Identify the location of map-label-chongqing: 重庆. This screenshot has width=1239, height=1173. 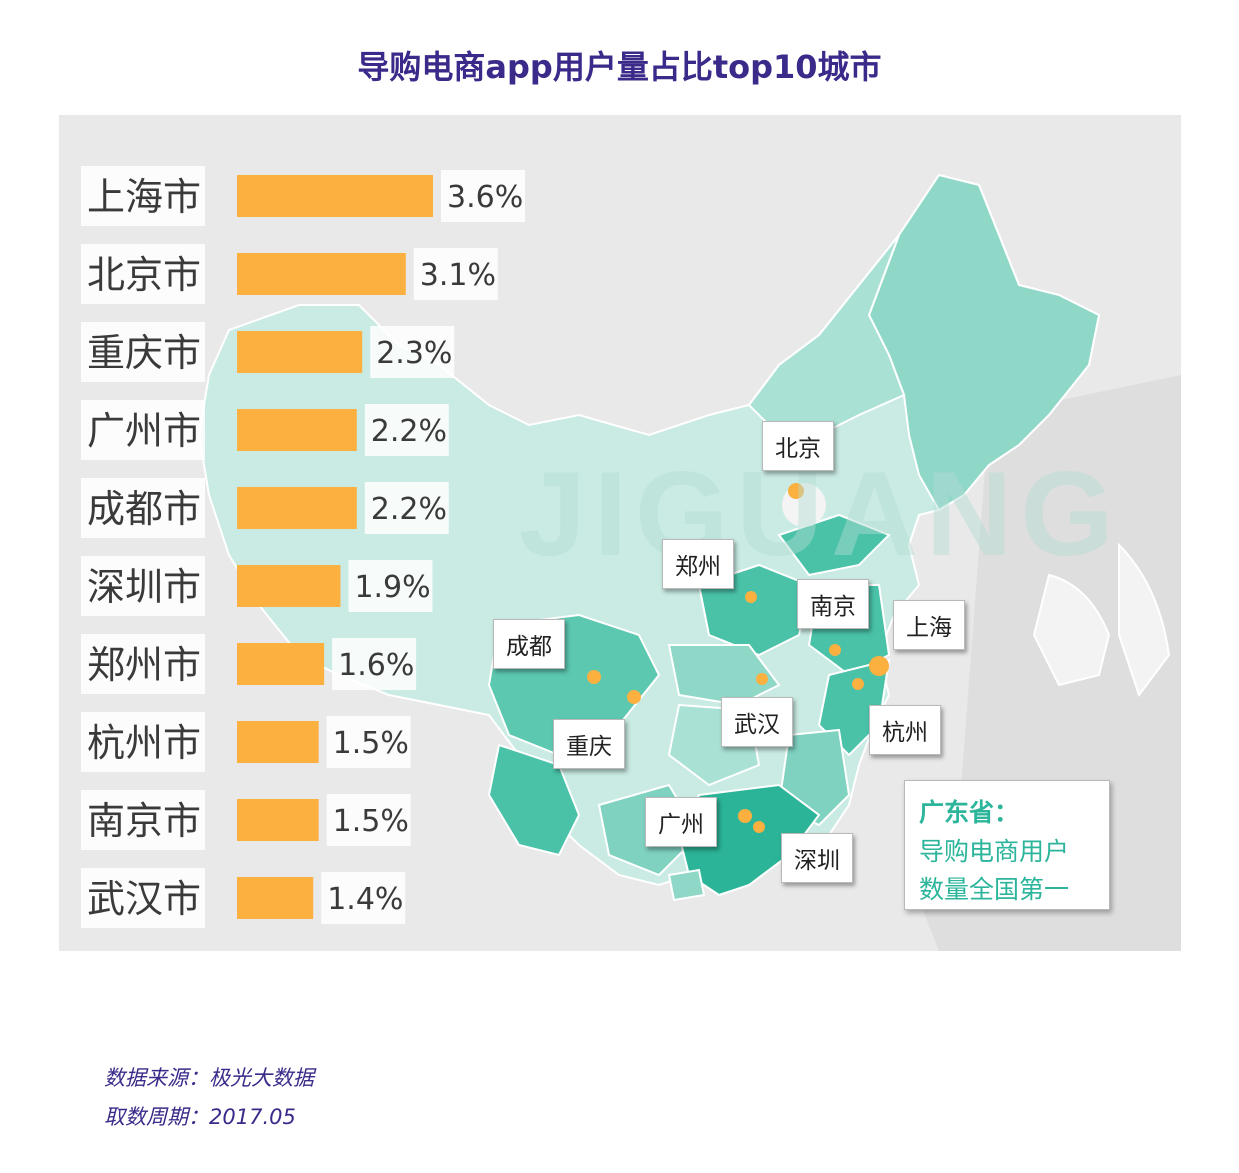
(589, 744).